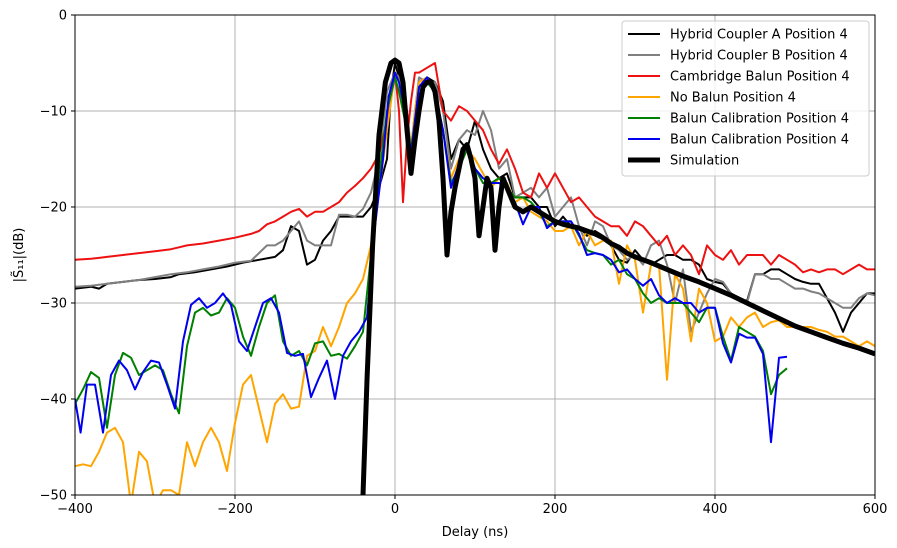 The width and height of the screenshot is (897, 548). I want to click on legend-entry: Simulation, so click(704, 161).